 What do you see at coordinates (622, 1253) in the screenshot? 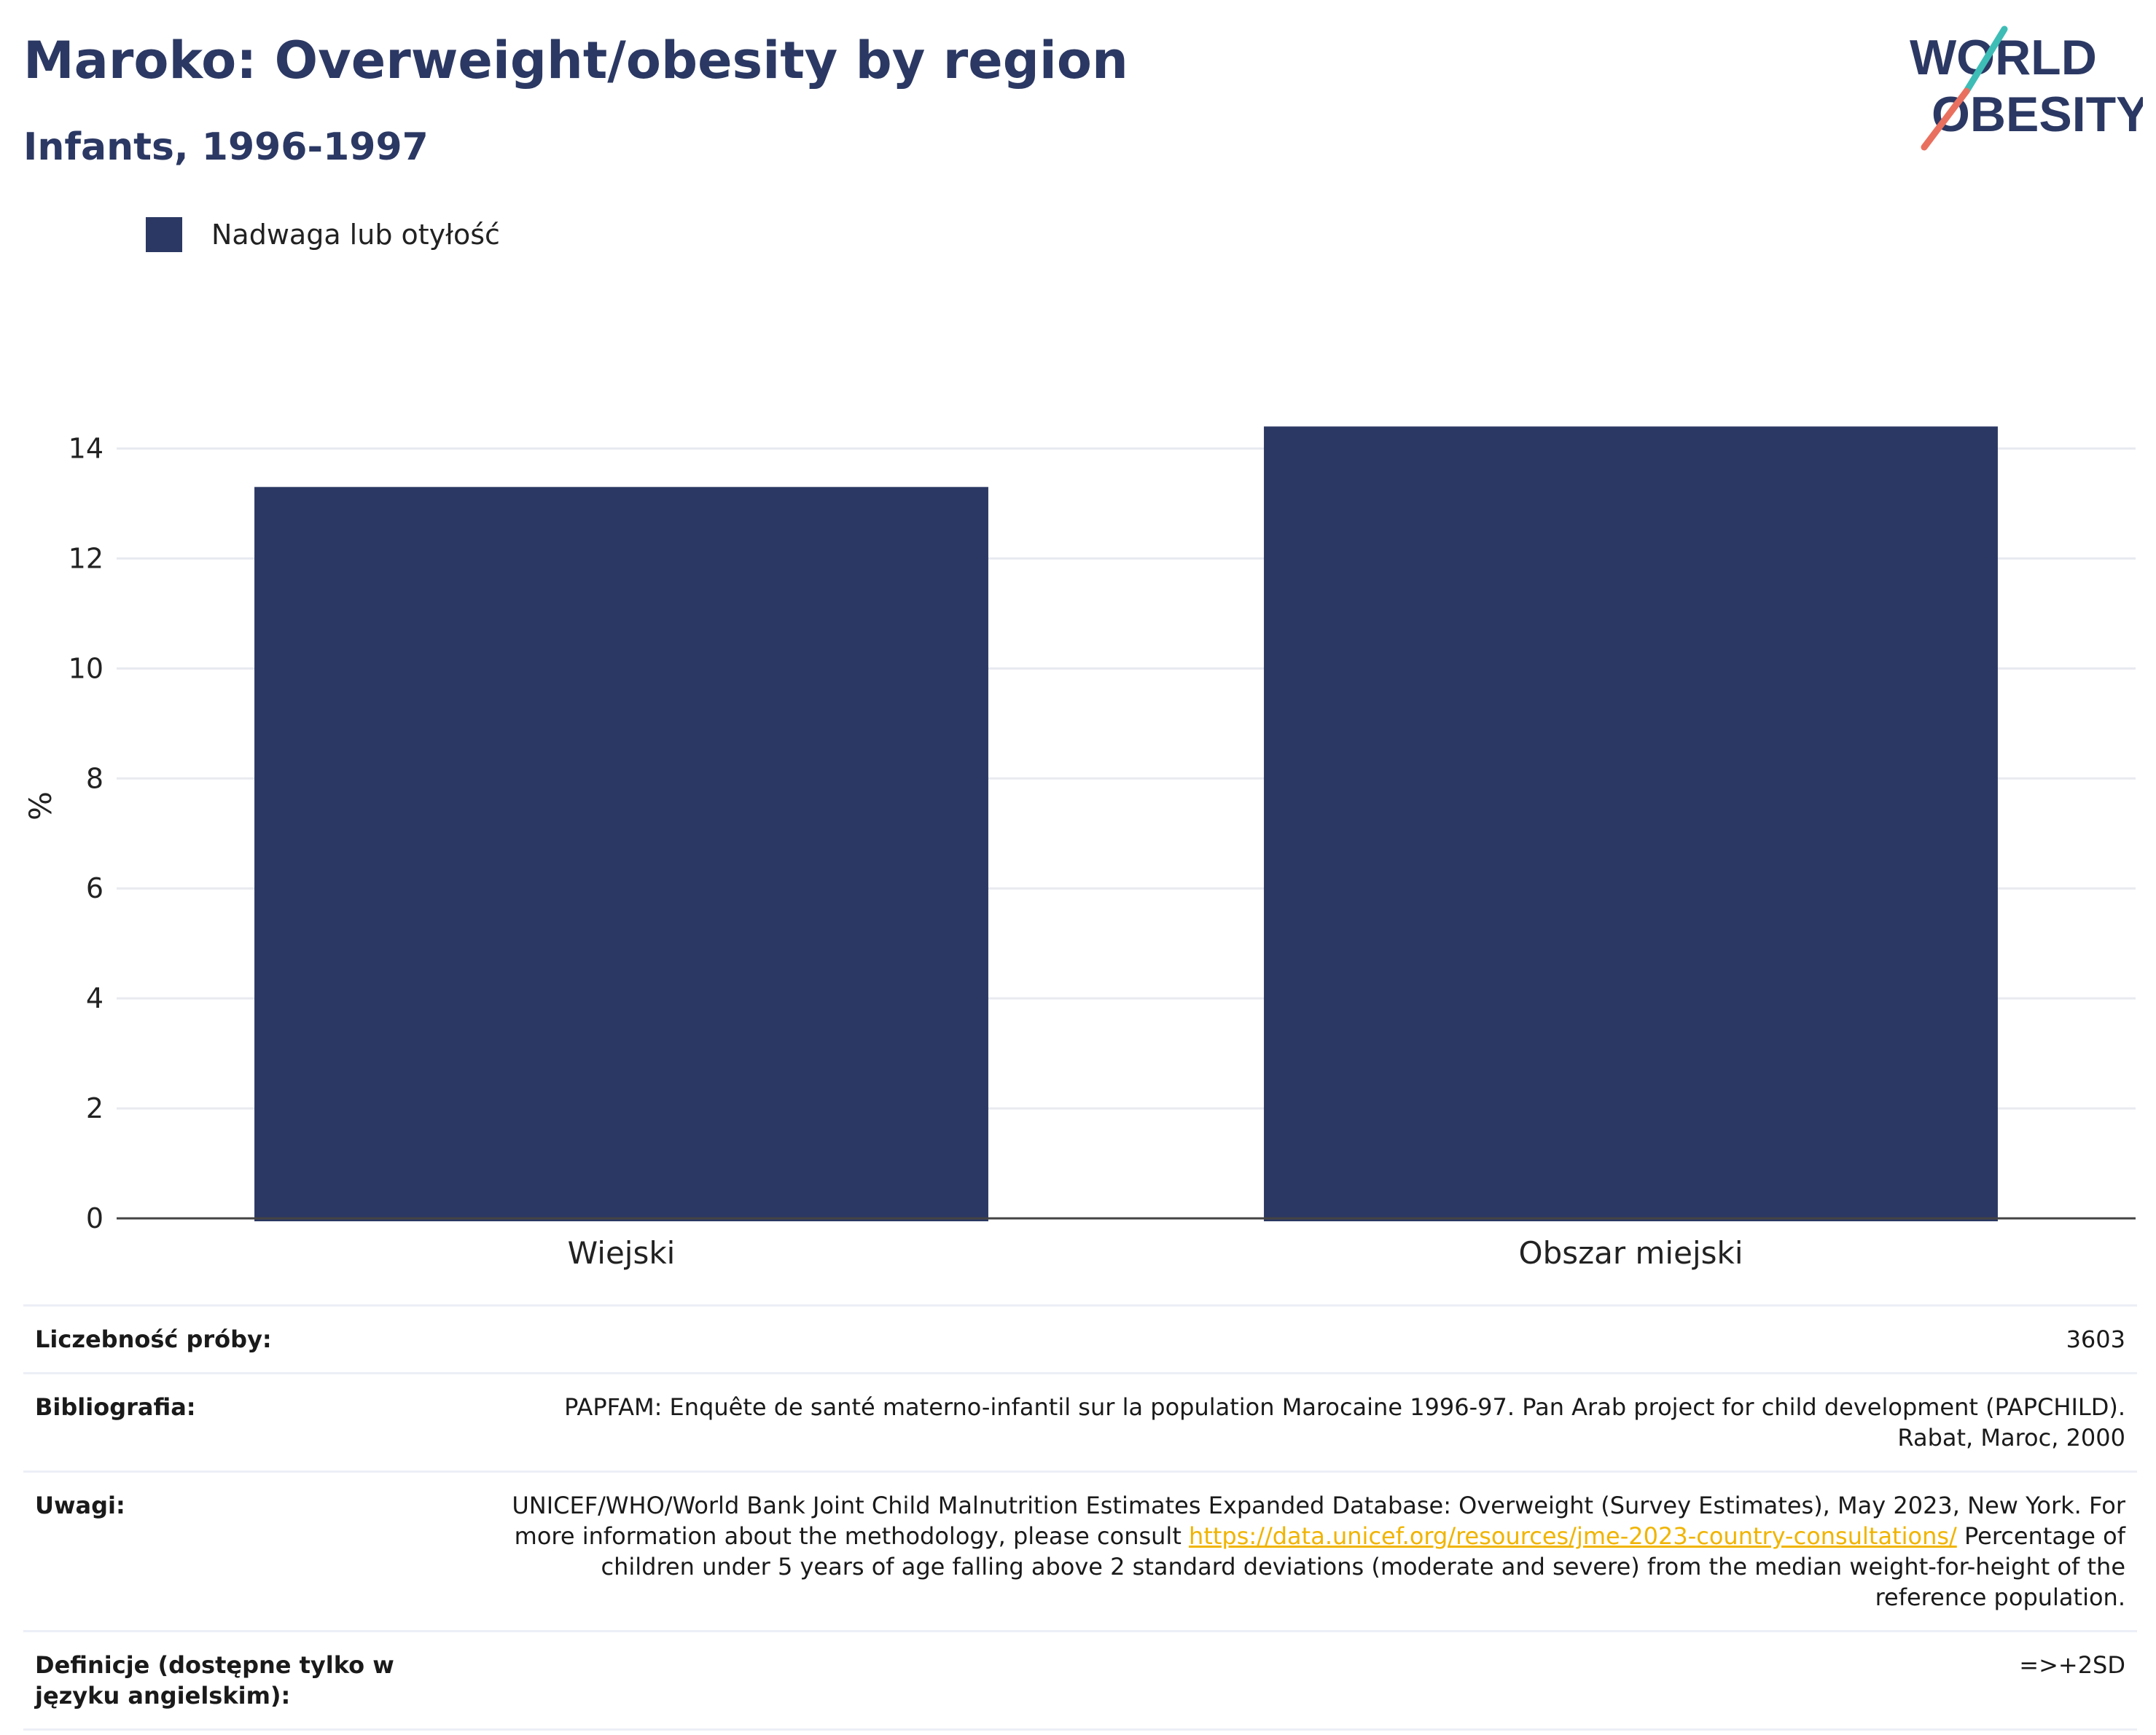
I see `x-tick-label: Wiejski` at bounding box center [622, 1253].